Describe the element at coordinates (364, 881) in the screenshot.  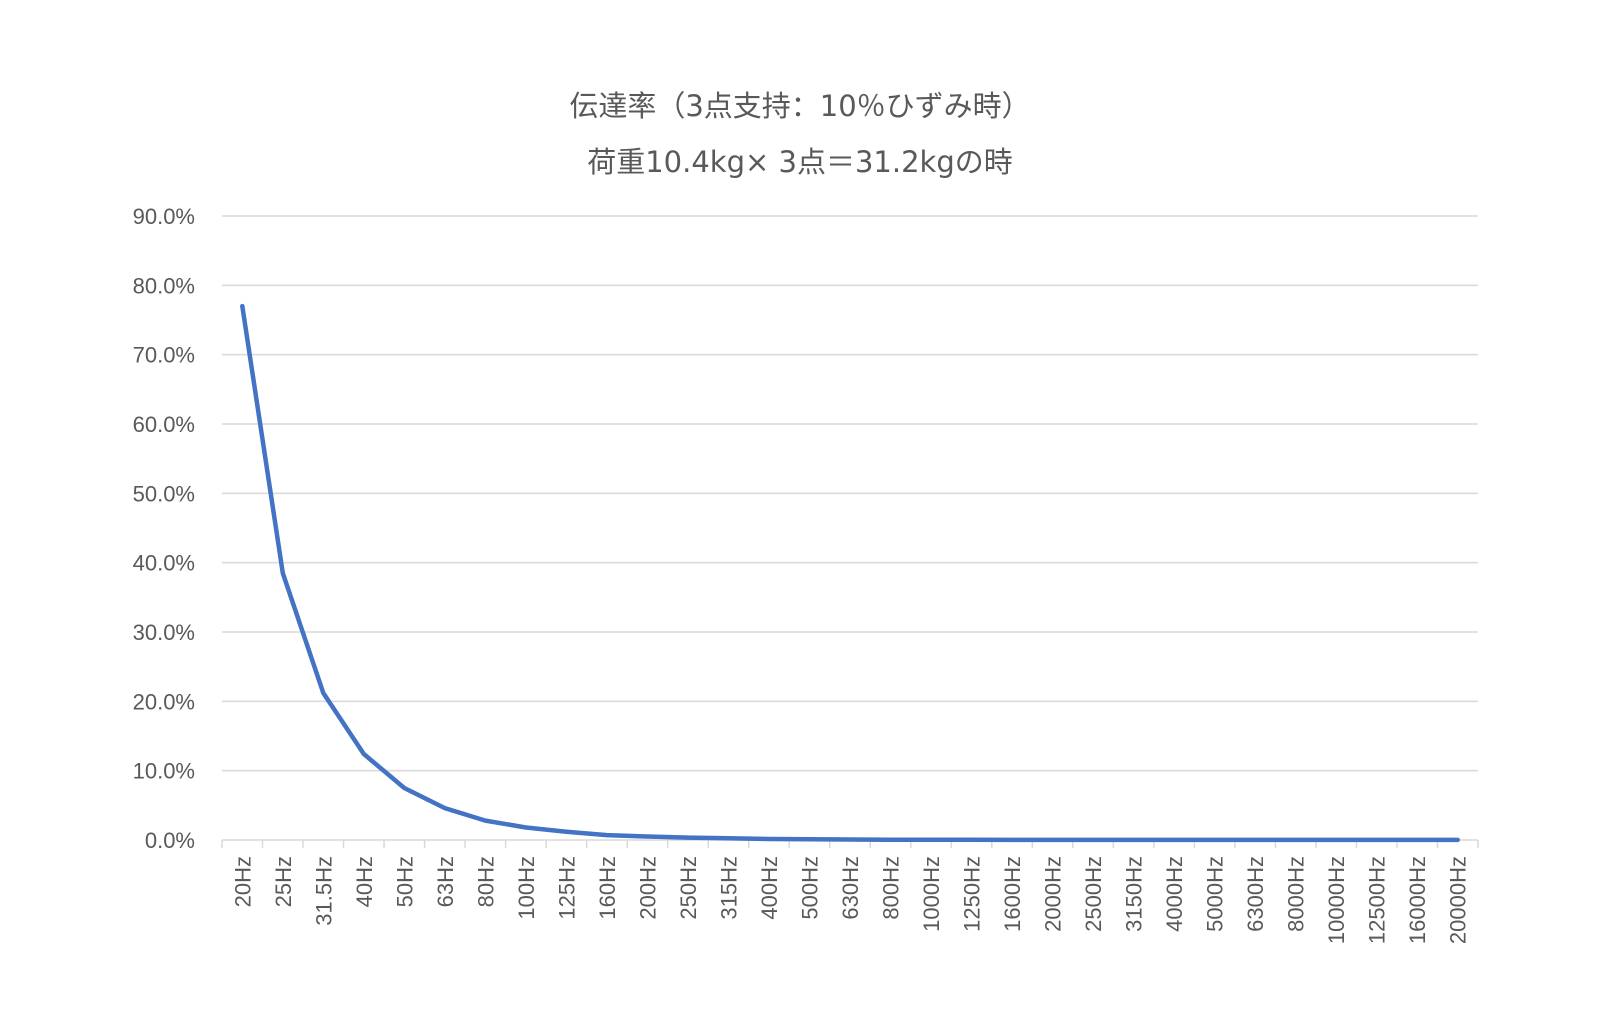
I see `x-tick-label: 40Hz` at that location.